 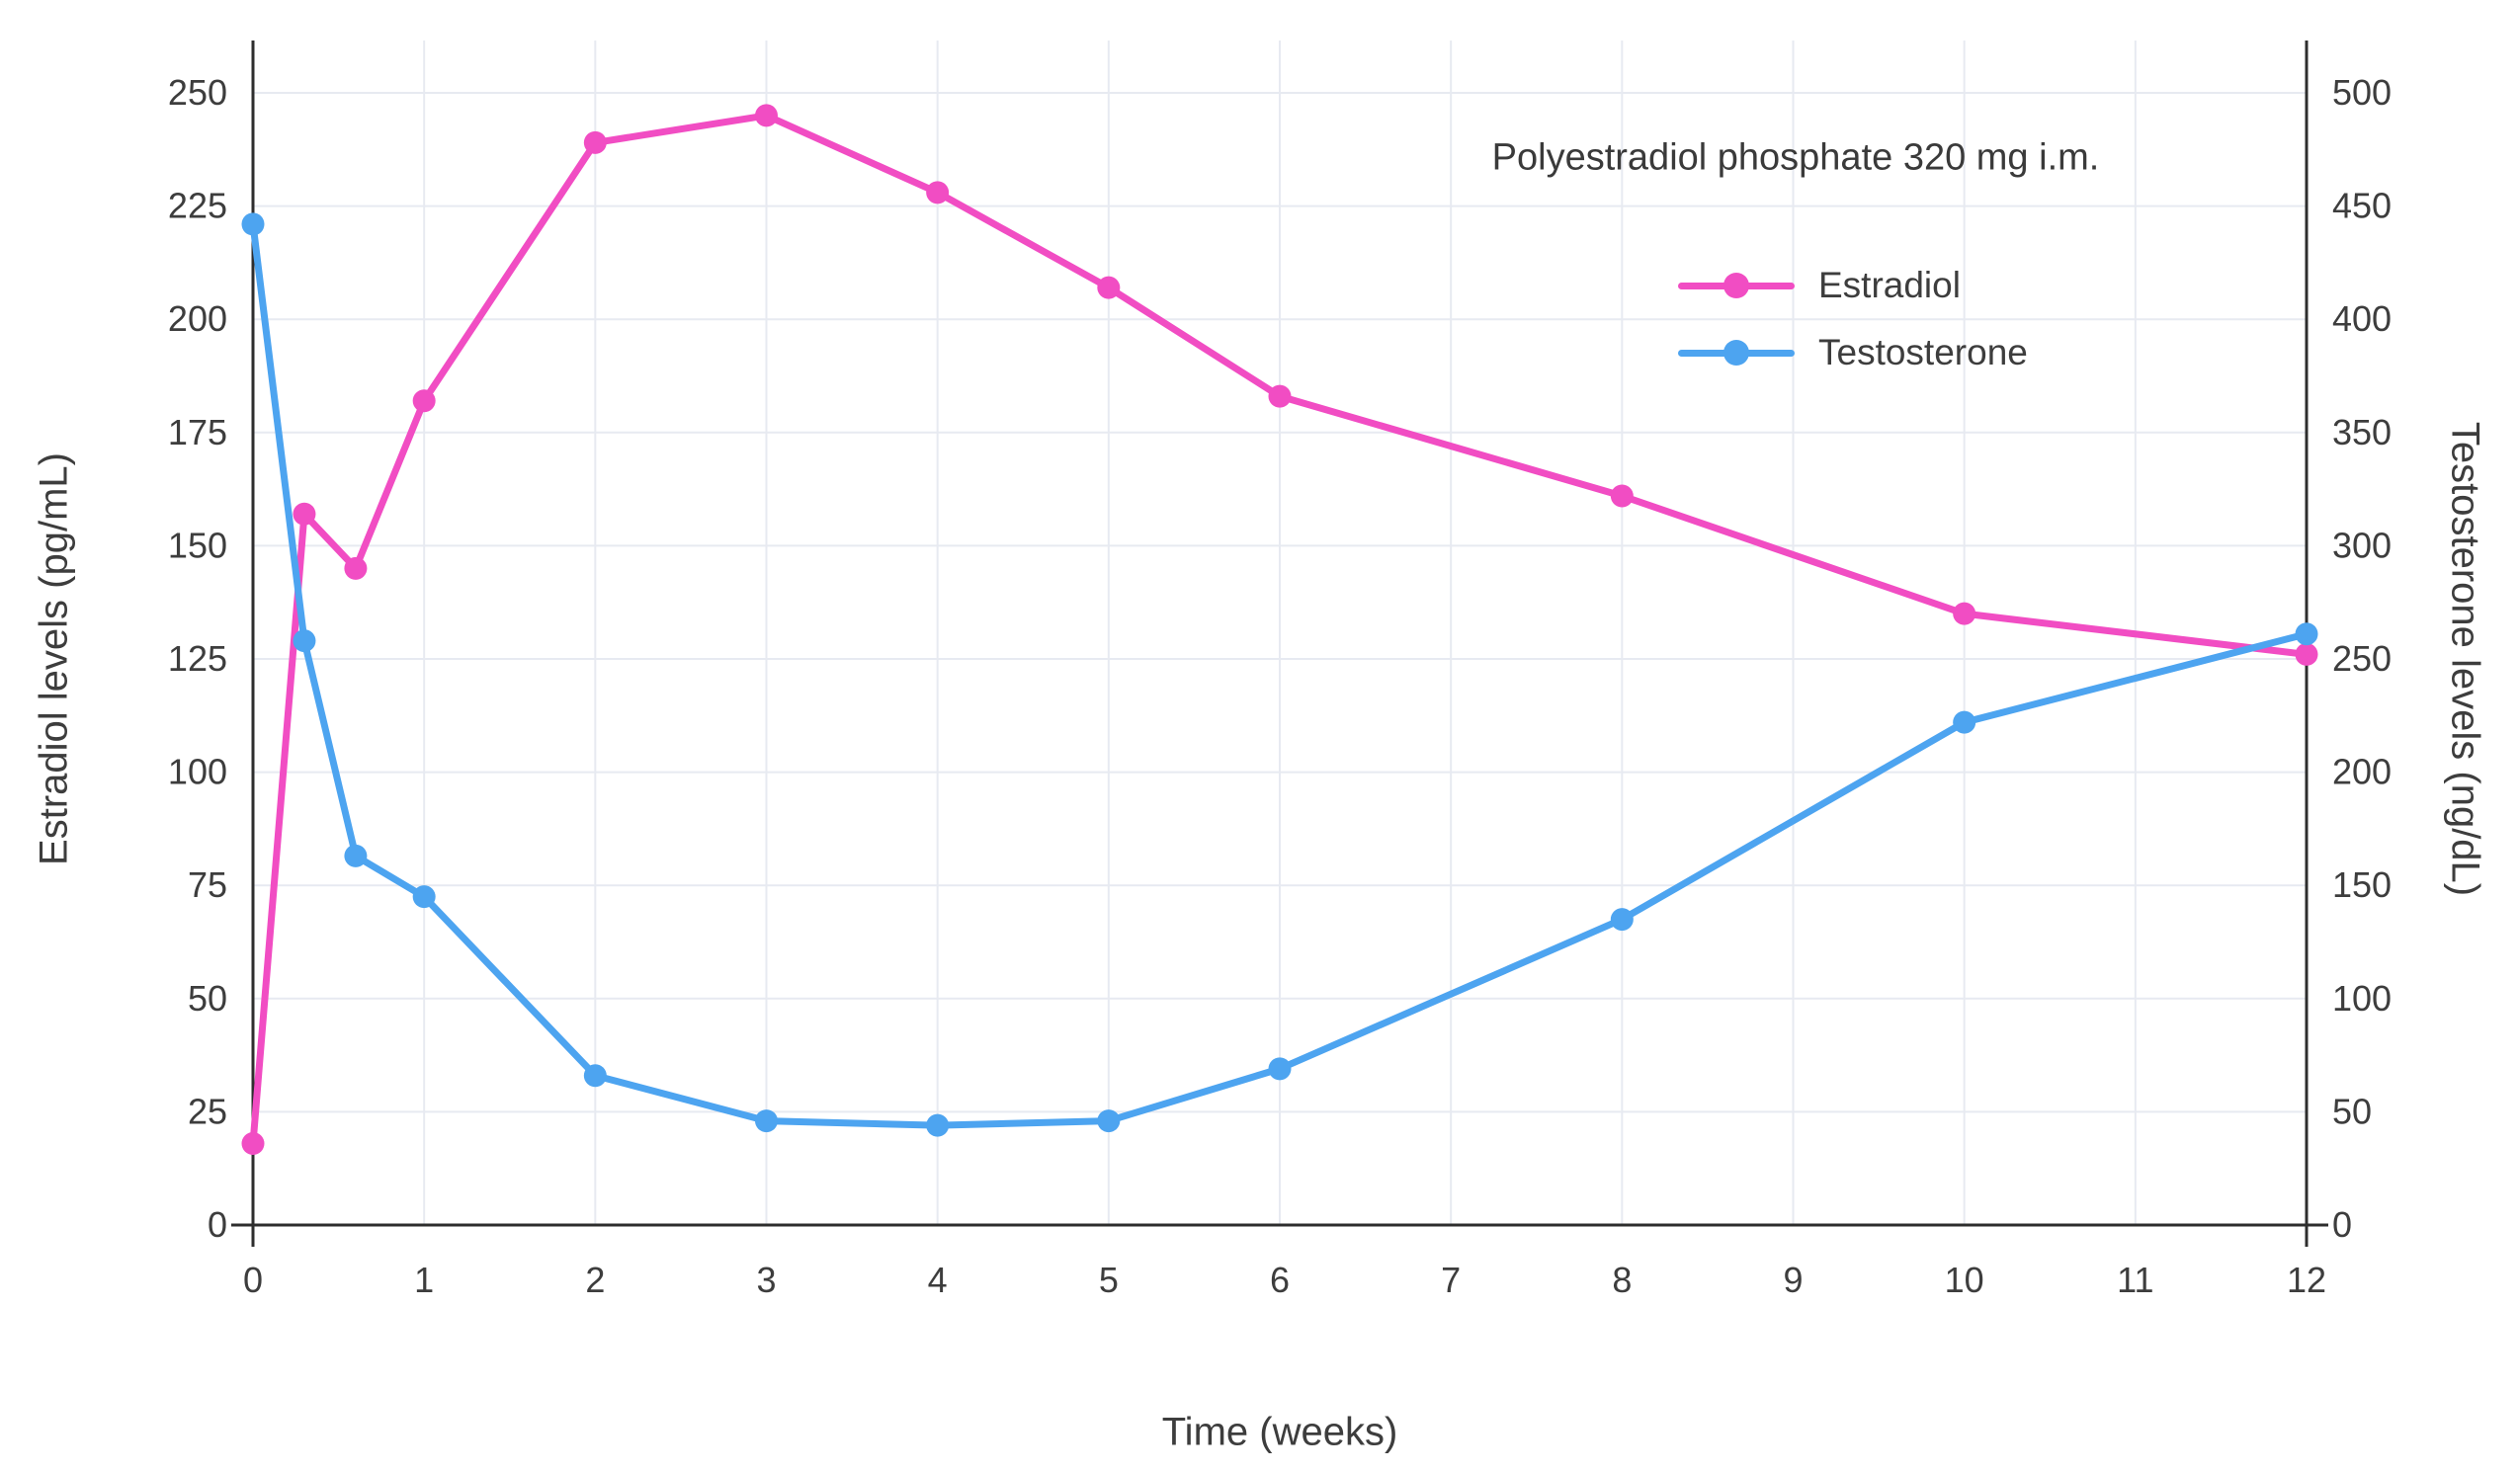 I want to click on legend-item-estradiol: Estradiol, so click(x=1853, y=285).